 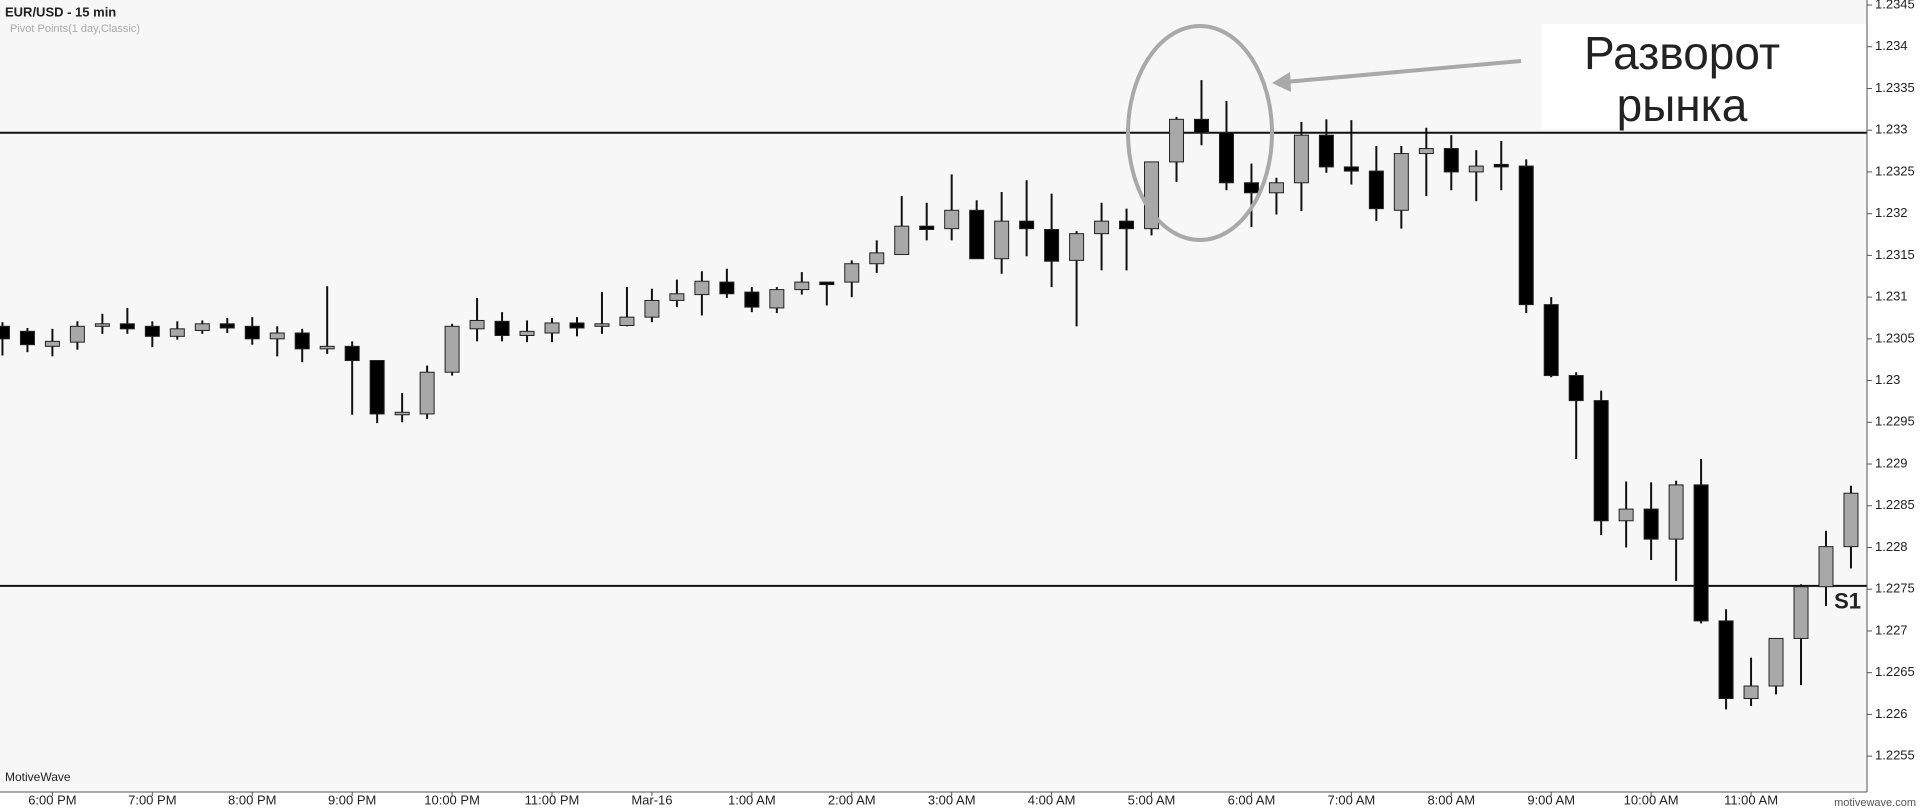 I want to click on y-tick-label: 1.23, so click(x=1887, y=379).